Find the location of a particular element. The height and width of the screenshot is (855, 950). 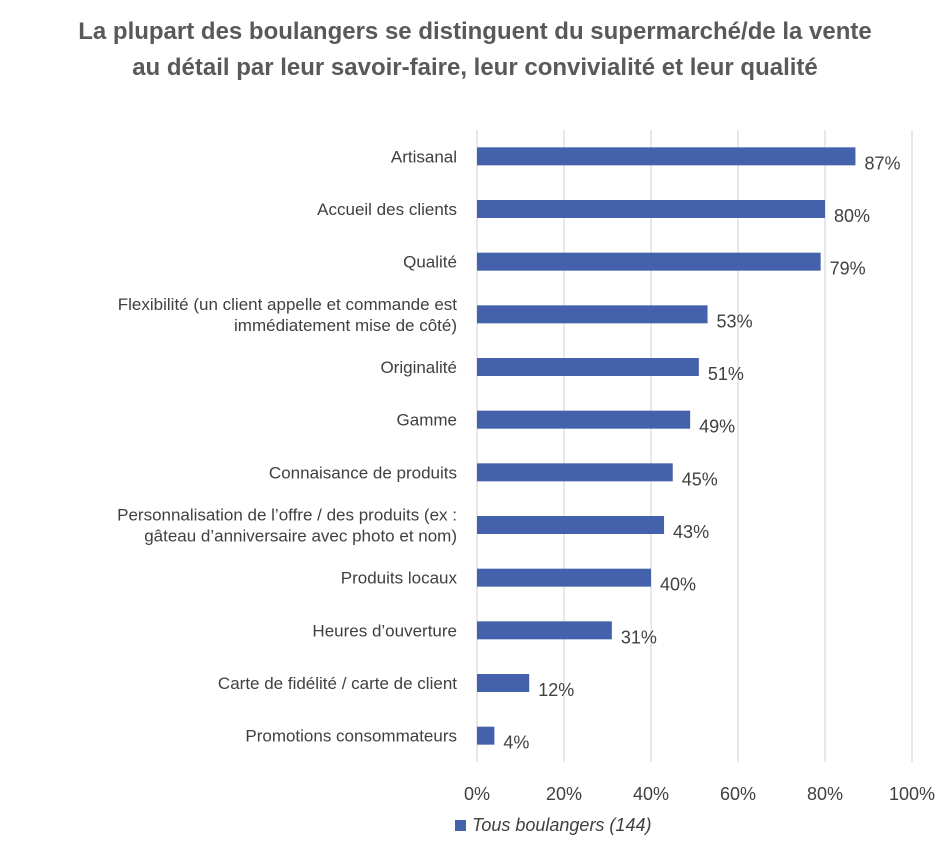

category-label: Artisanal is located at coordinates (424, 156).